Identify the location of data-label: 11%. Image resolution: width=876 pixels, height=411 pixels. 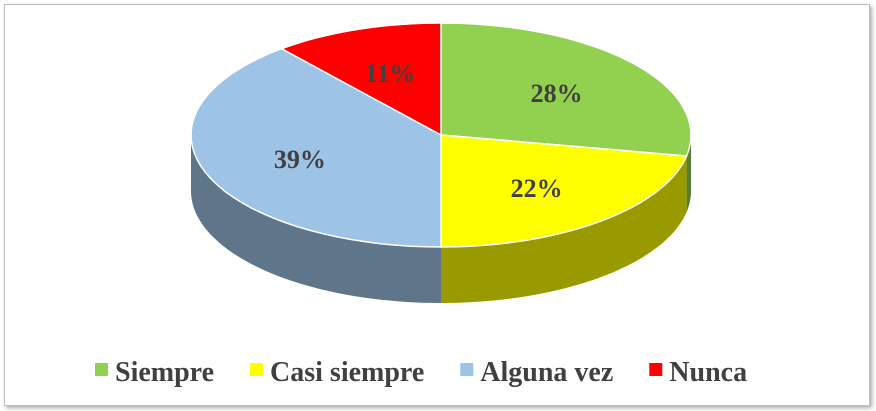
(390, 73).